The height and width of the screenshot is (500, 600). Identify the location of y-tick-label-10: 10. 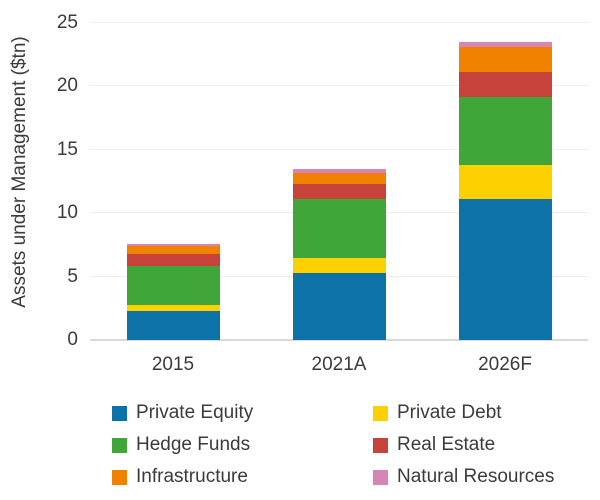
(67, 213).